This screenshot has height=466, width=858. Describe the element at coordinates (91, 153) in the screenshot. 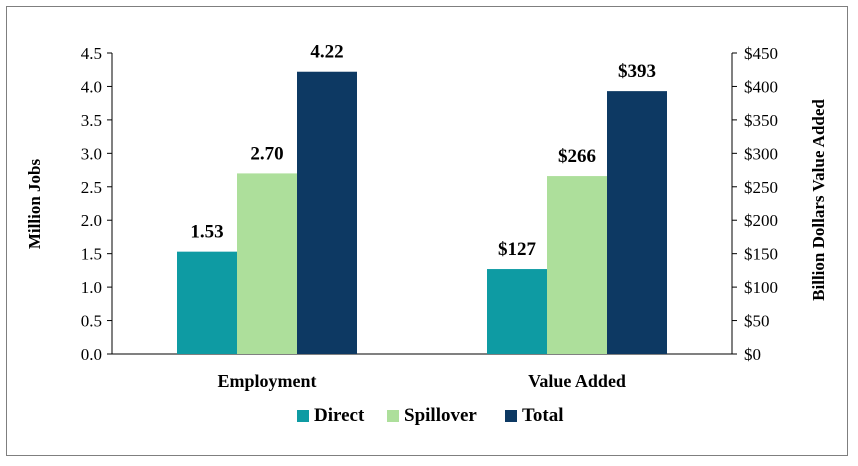

I see `left-tick-label: 3.0` at that location.